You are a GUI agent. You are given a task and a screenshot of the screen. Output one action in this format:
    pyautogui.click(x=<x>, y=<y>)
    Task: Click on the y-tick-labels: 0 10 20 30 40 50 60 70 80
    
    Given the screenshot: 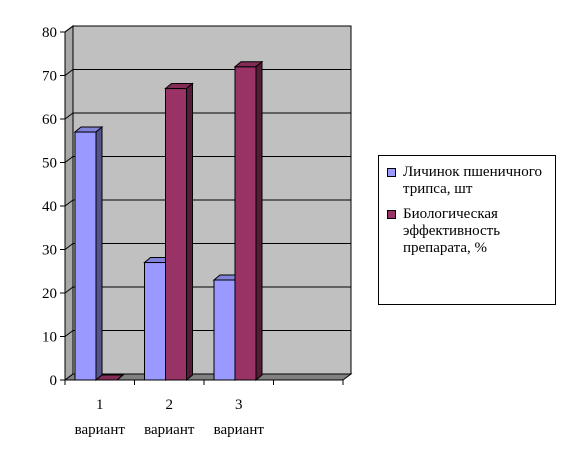 What is the action you would take?
    pyautogui.click(x=49, y=207)
    